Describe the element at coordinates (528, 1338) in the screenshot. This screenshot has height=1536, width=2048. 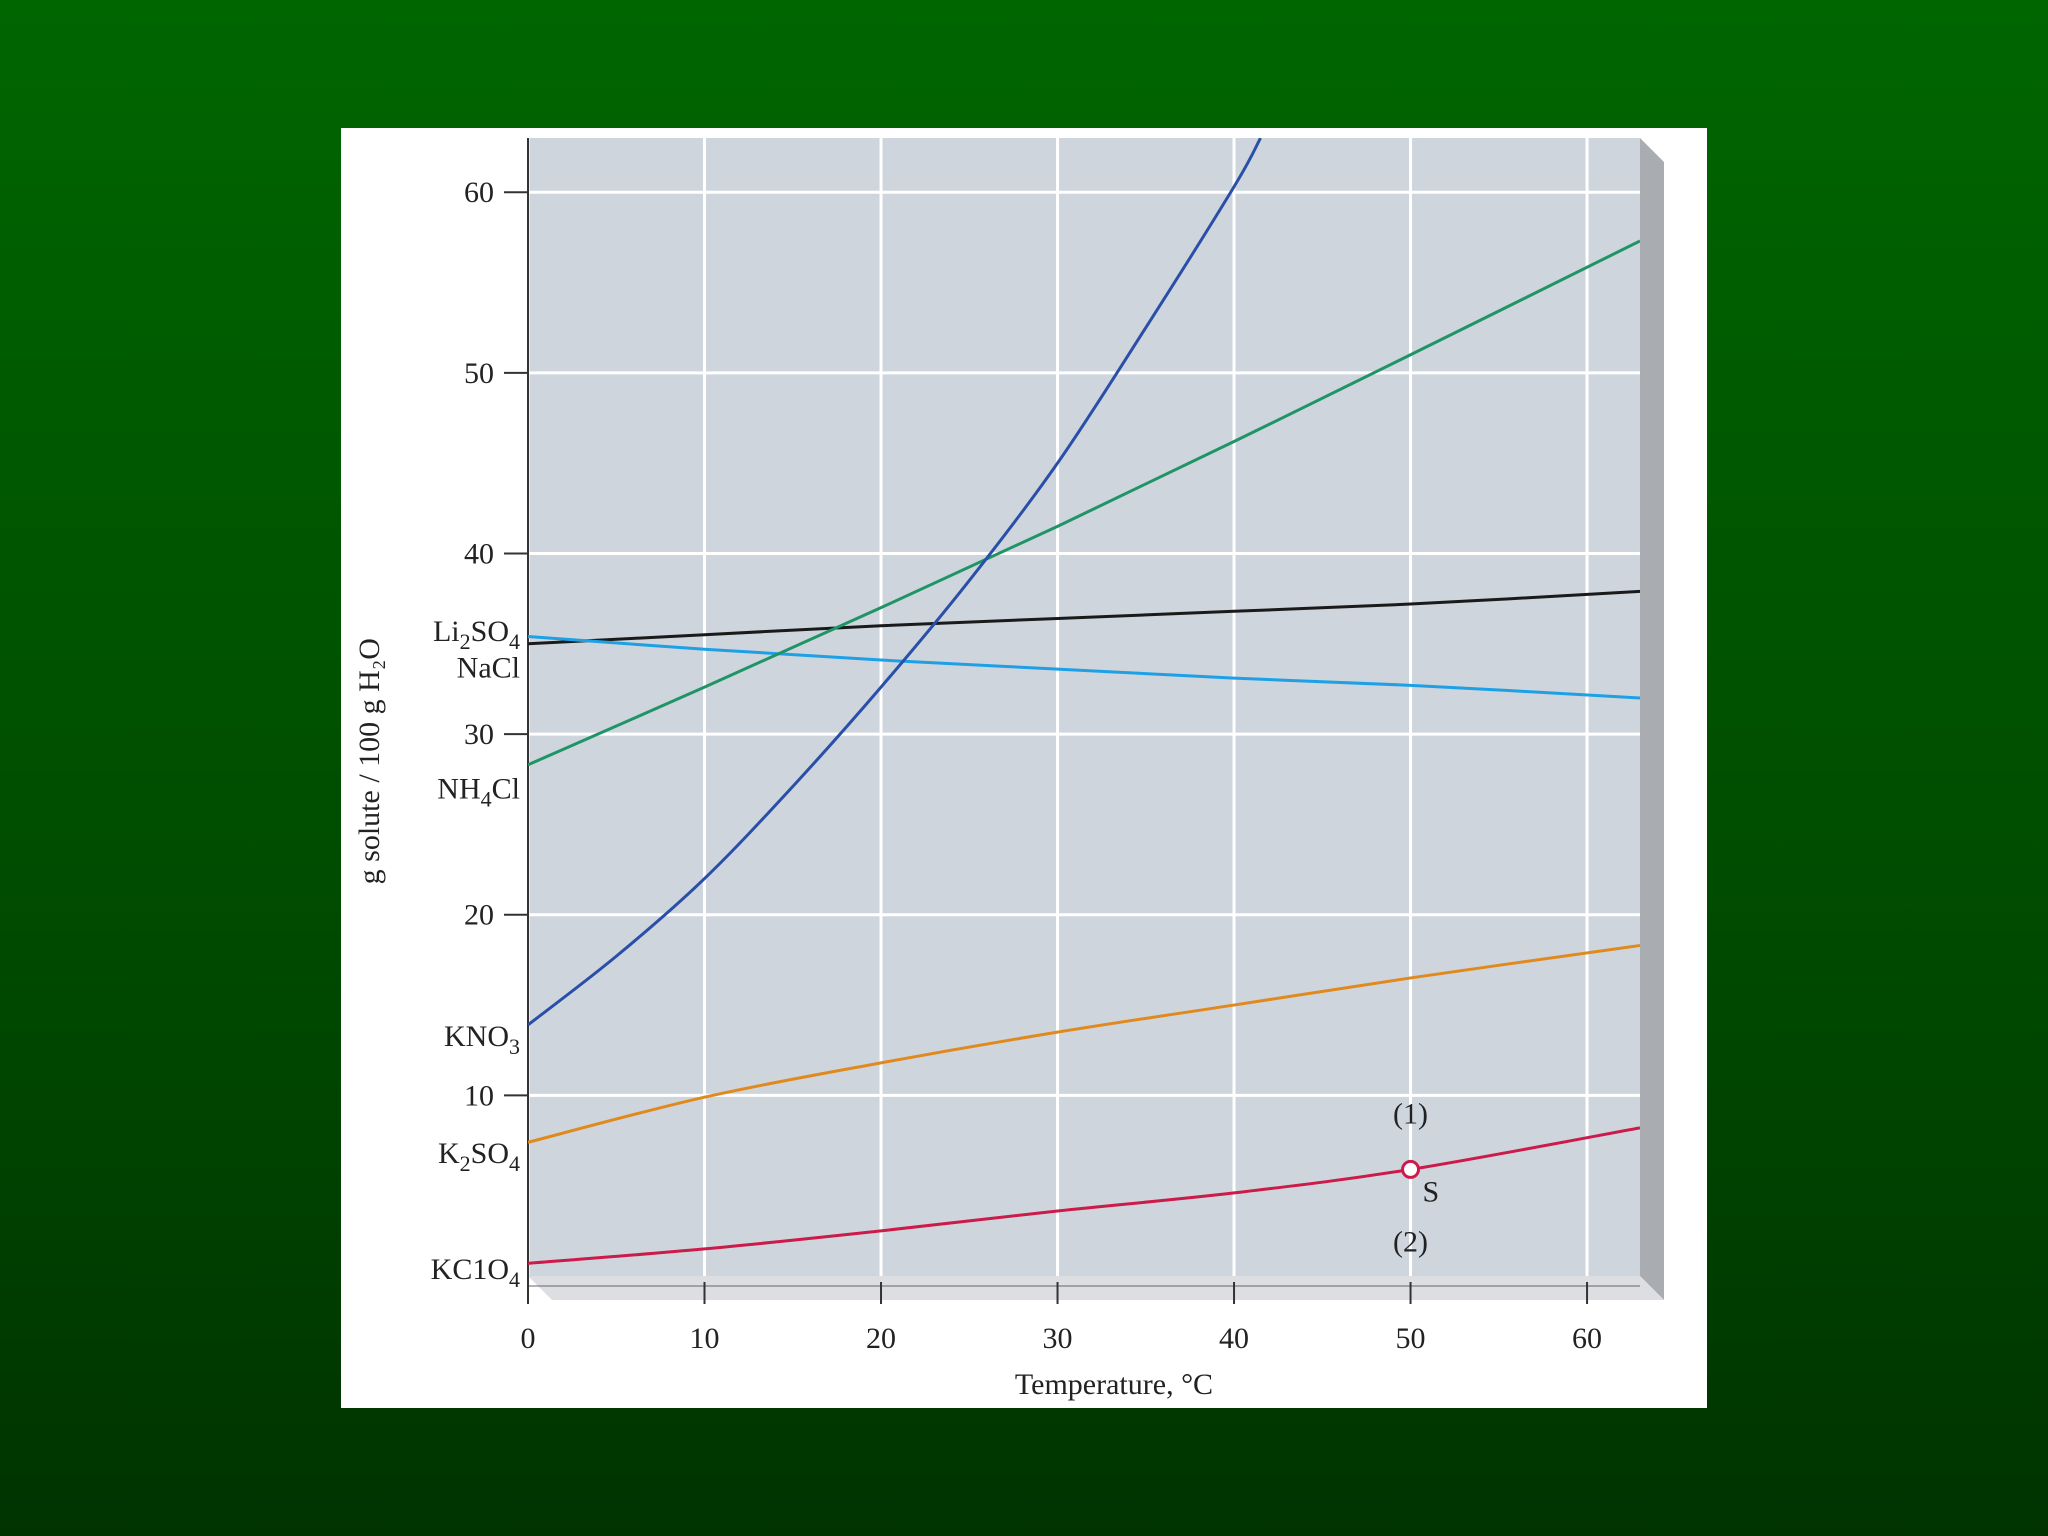
I see `x-tick-label-0: 0` at that location.